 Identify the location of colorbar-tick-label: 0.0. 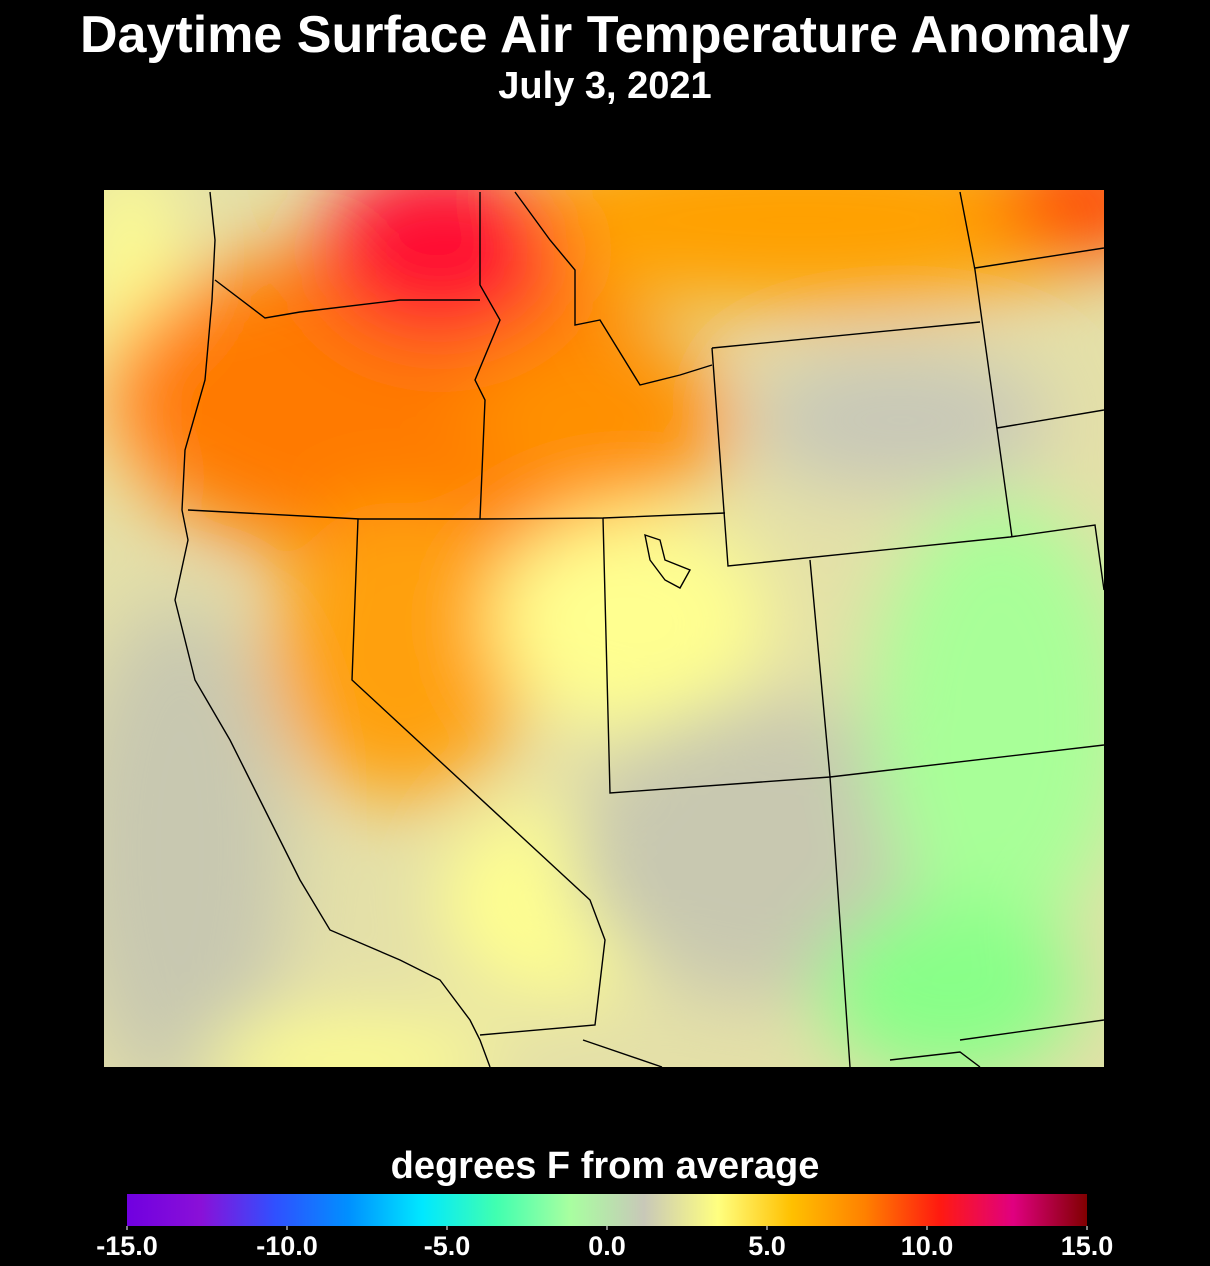
(607, 1246).